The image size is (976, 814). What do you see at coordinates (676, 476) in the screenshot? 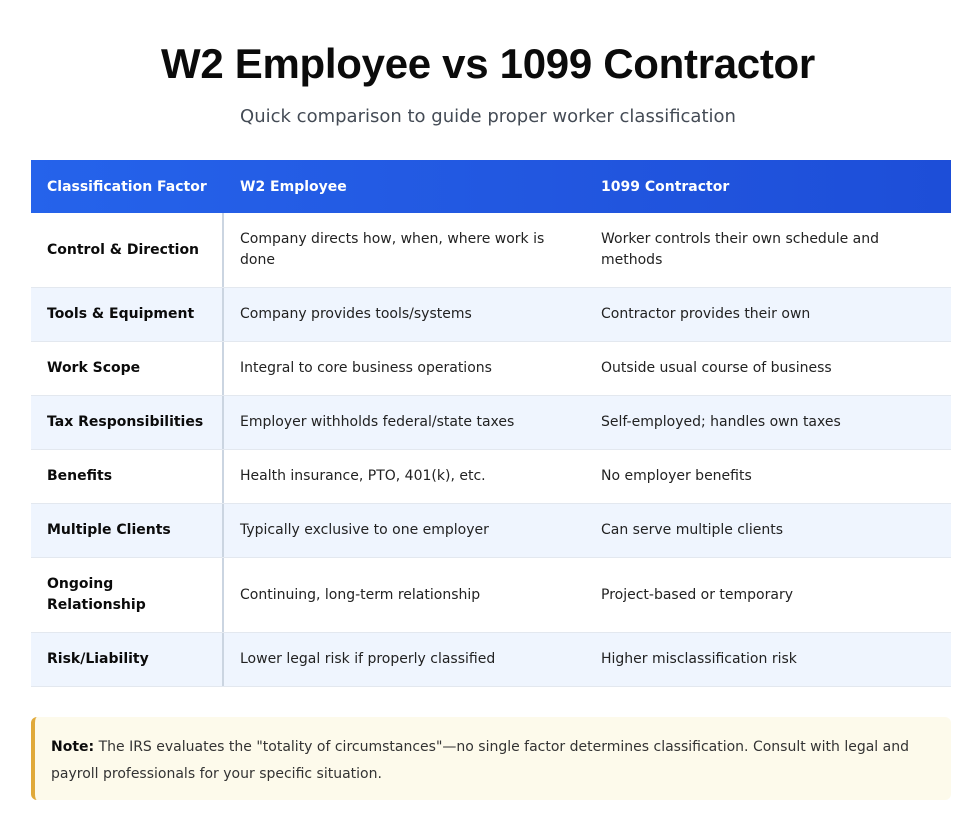
I see `contractor-cell: No employer benefits` at bounding box center [676, 476].